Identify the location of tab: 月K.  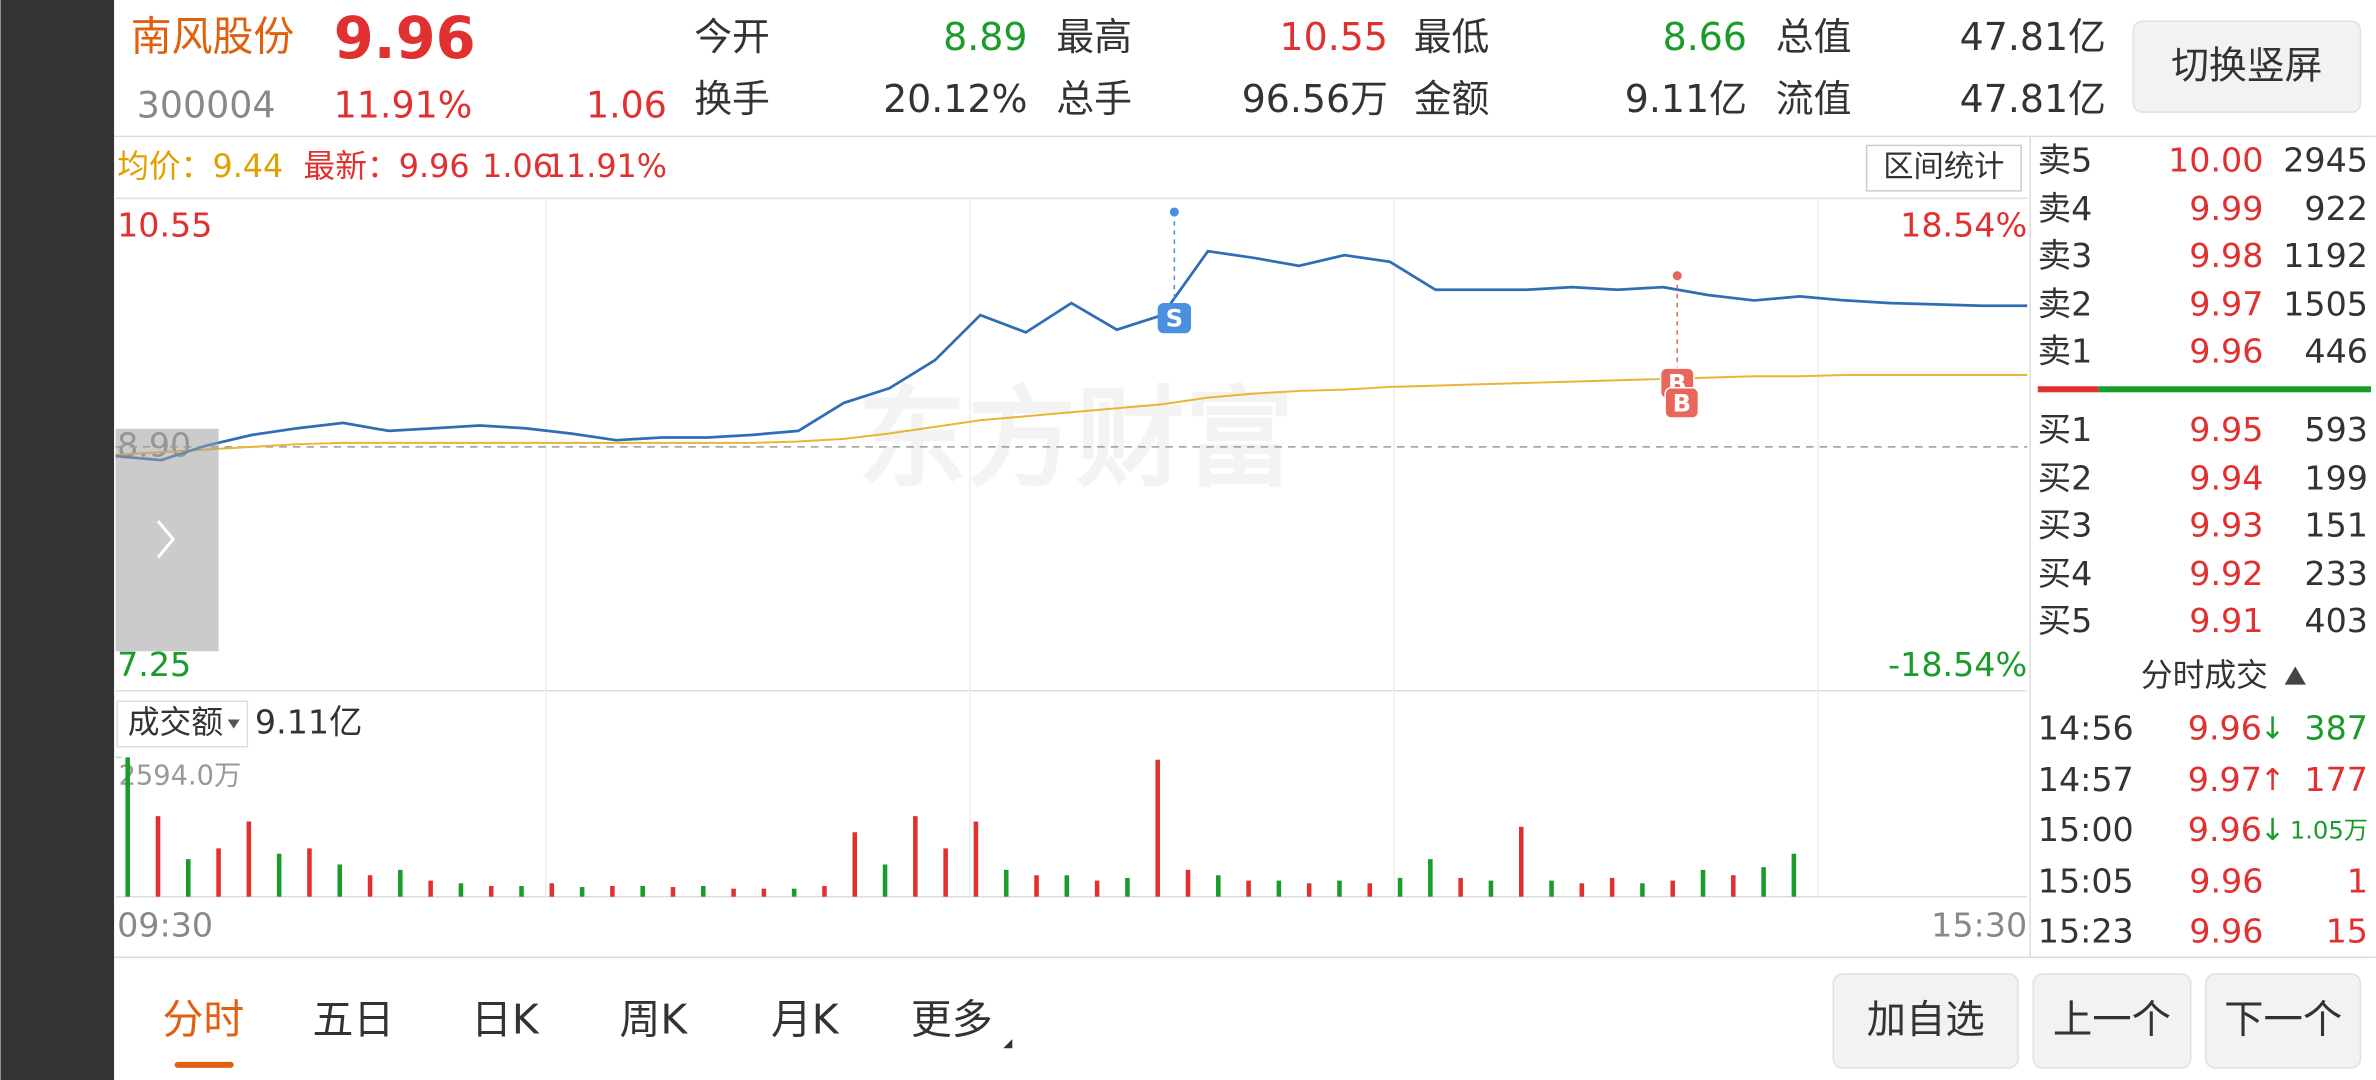
(805, 1019).